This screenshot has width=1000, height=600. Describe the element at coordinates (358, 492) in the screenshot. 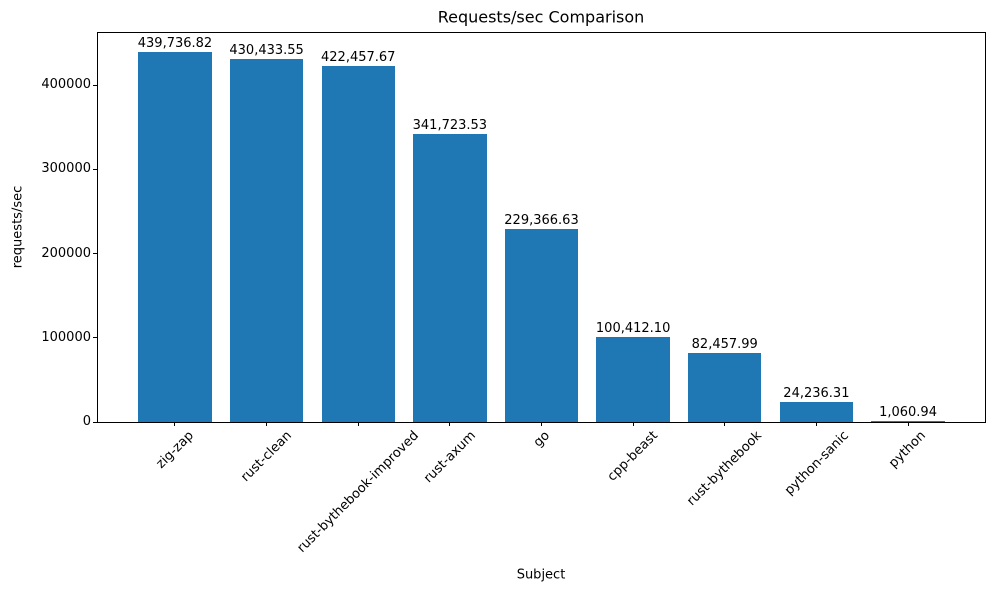

I see `x-tick-label: rust-bythebook-improved` at that location.